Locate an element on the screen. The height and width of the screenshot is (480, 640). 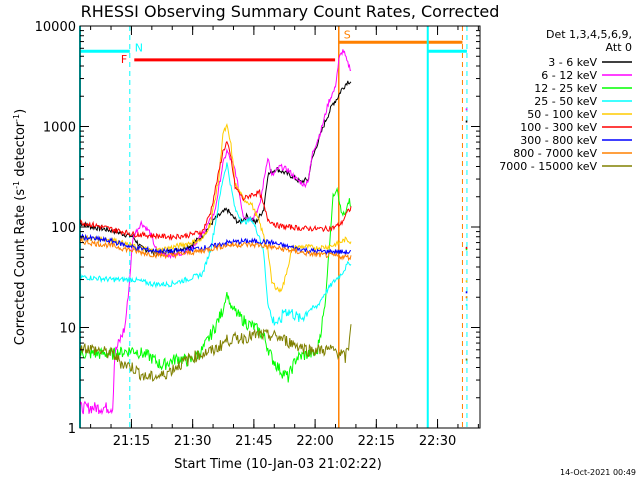
marker-n-label: N is located at coordinates (139, 48).